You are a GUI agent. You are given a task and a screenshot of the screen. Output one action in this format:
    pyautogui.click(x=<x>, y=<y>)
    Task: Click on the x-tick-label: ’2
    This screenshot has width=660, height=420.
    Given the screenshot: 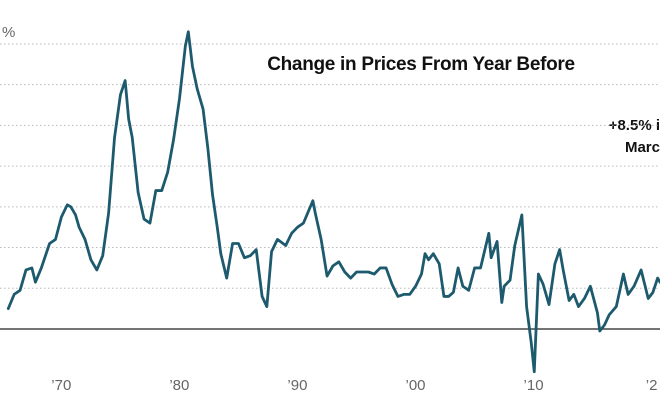 What is the action you would take?
    pyautogui.click(x=652, y=385)
    